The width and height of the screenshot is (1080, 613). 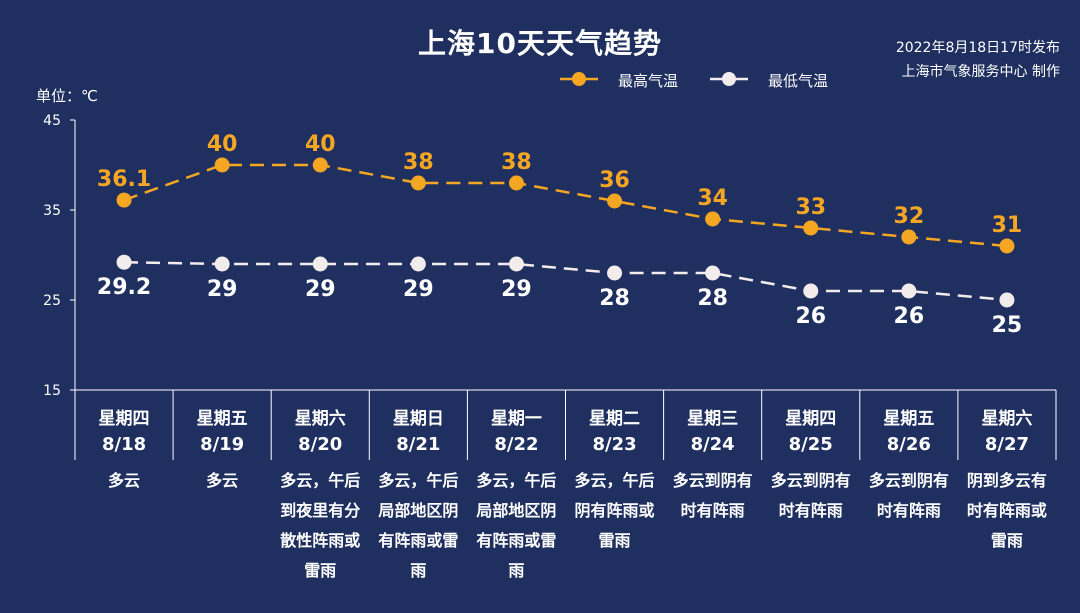 I want to click on date-label: 8/18, so click(x=124, y=444).